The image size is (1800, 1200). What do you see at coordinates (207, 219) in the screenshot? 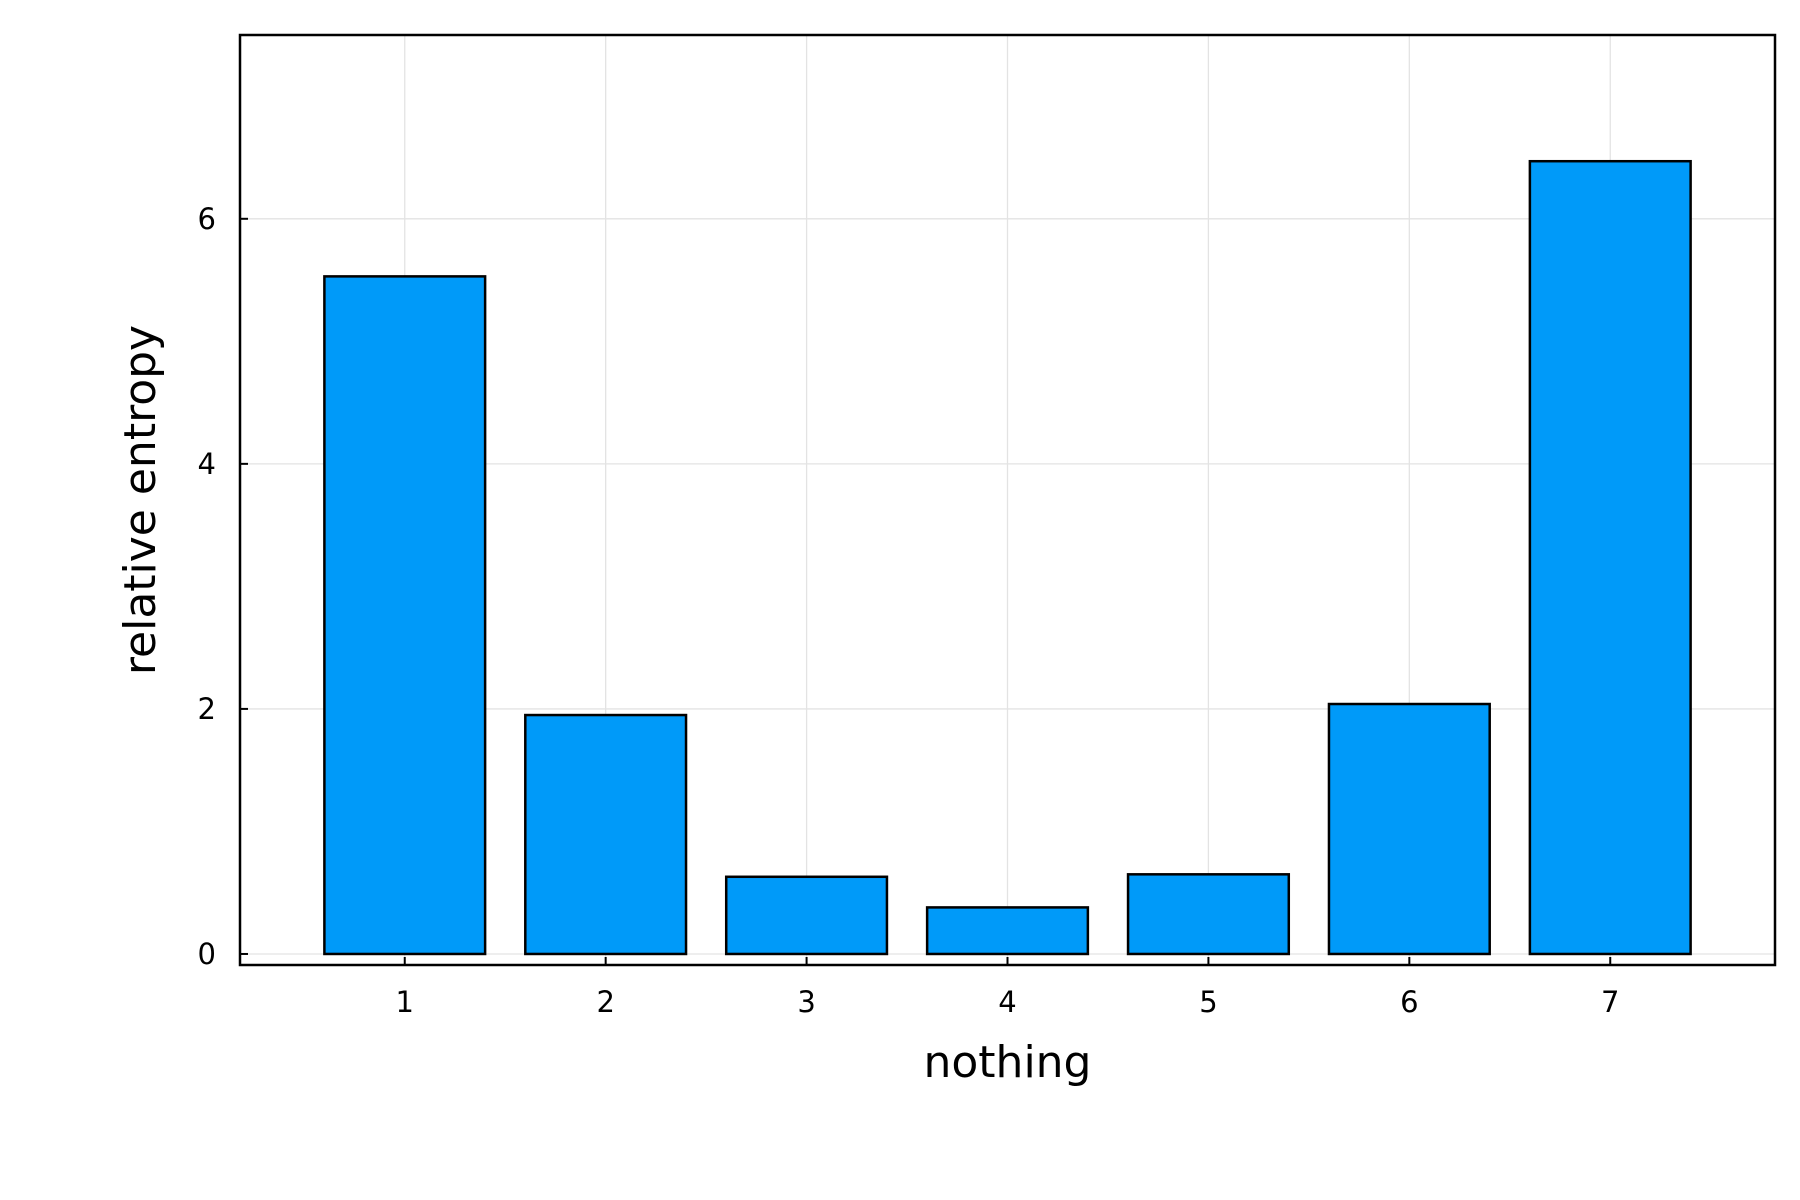
I see `y-tick-label: 6` at bounding box center [207, 219].